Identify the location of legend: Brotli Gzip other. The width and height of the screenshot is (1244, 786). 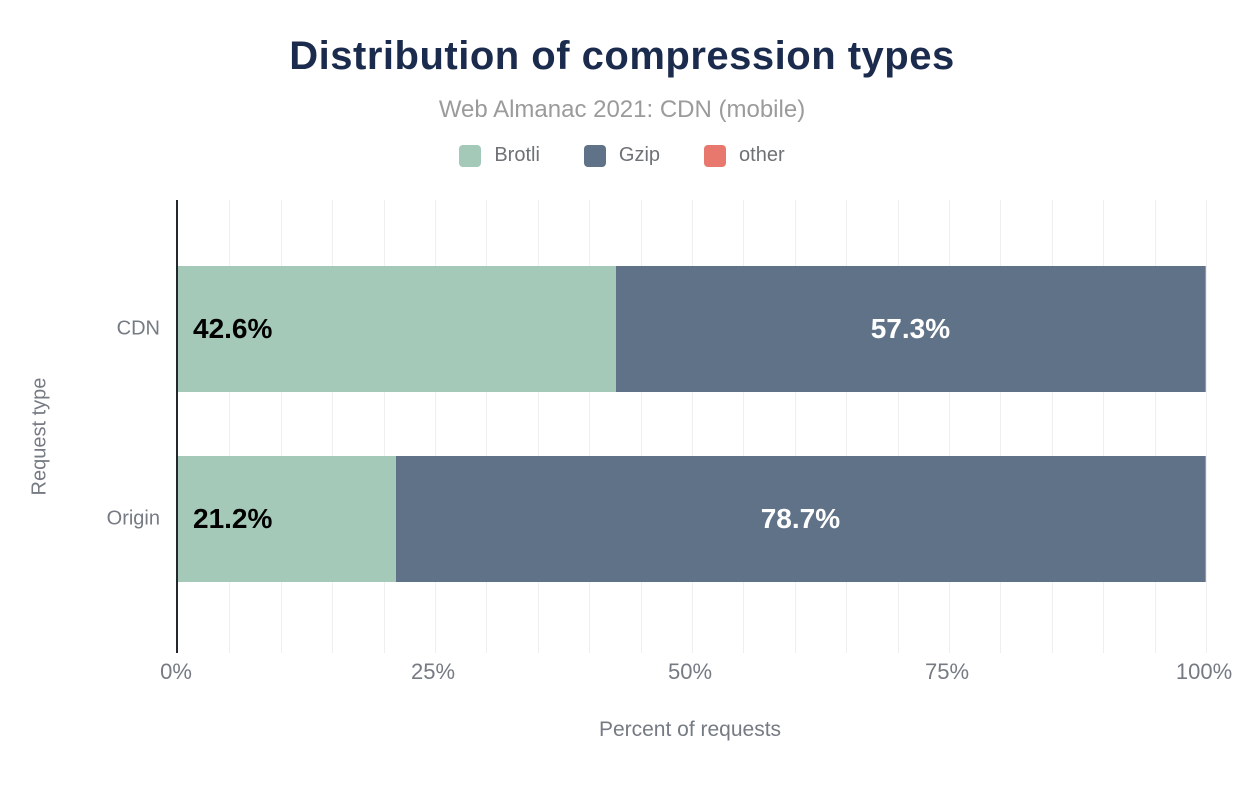
(622, 155).